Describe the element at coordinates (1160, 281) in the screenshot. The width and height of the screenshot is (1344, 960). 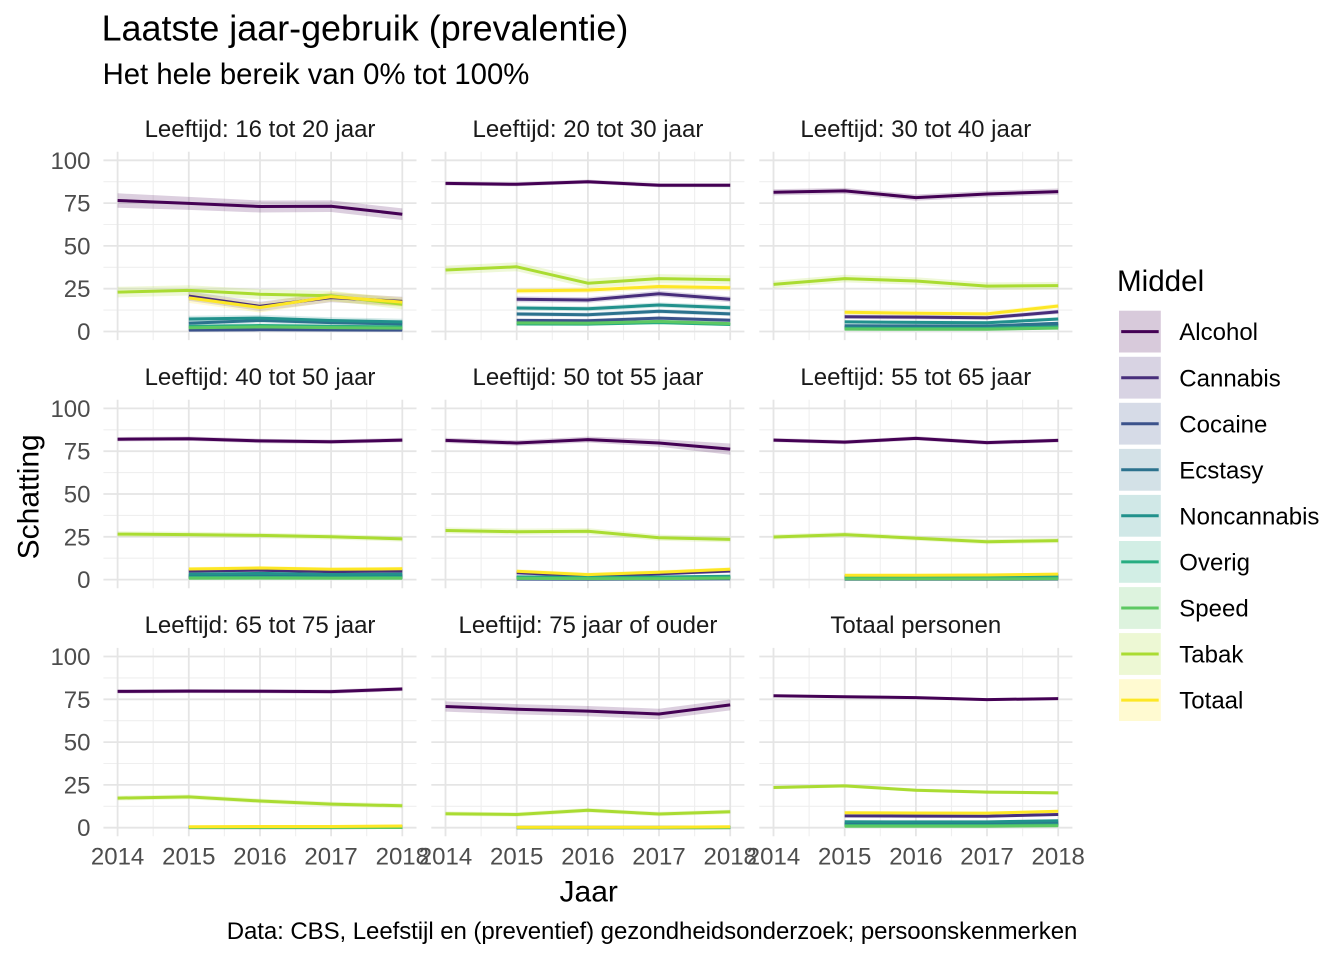
I see `svg-text: Middel` at that location.